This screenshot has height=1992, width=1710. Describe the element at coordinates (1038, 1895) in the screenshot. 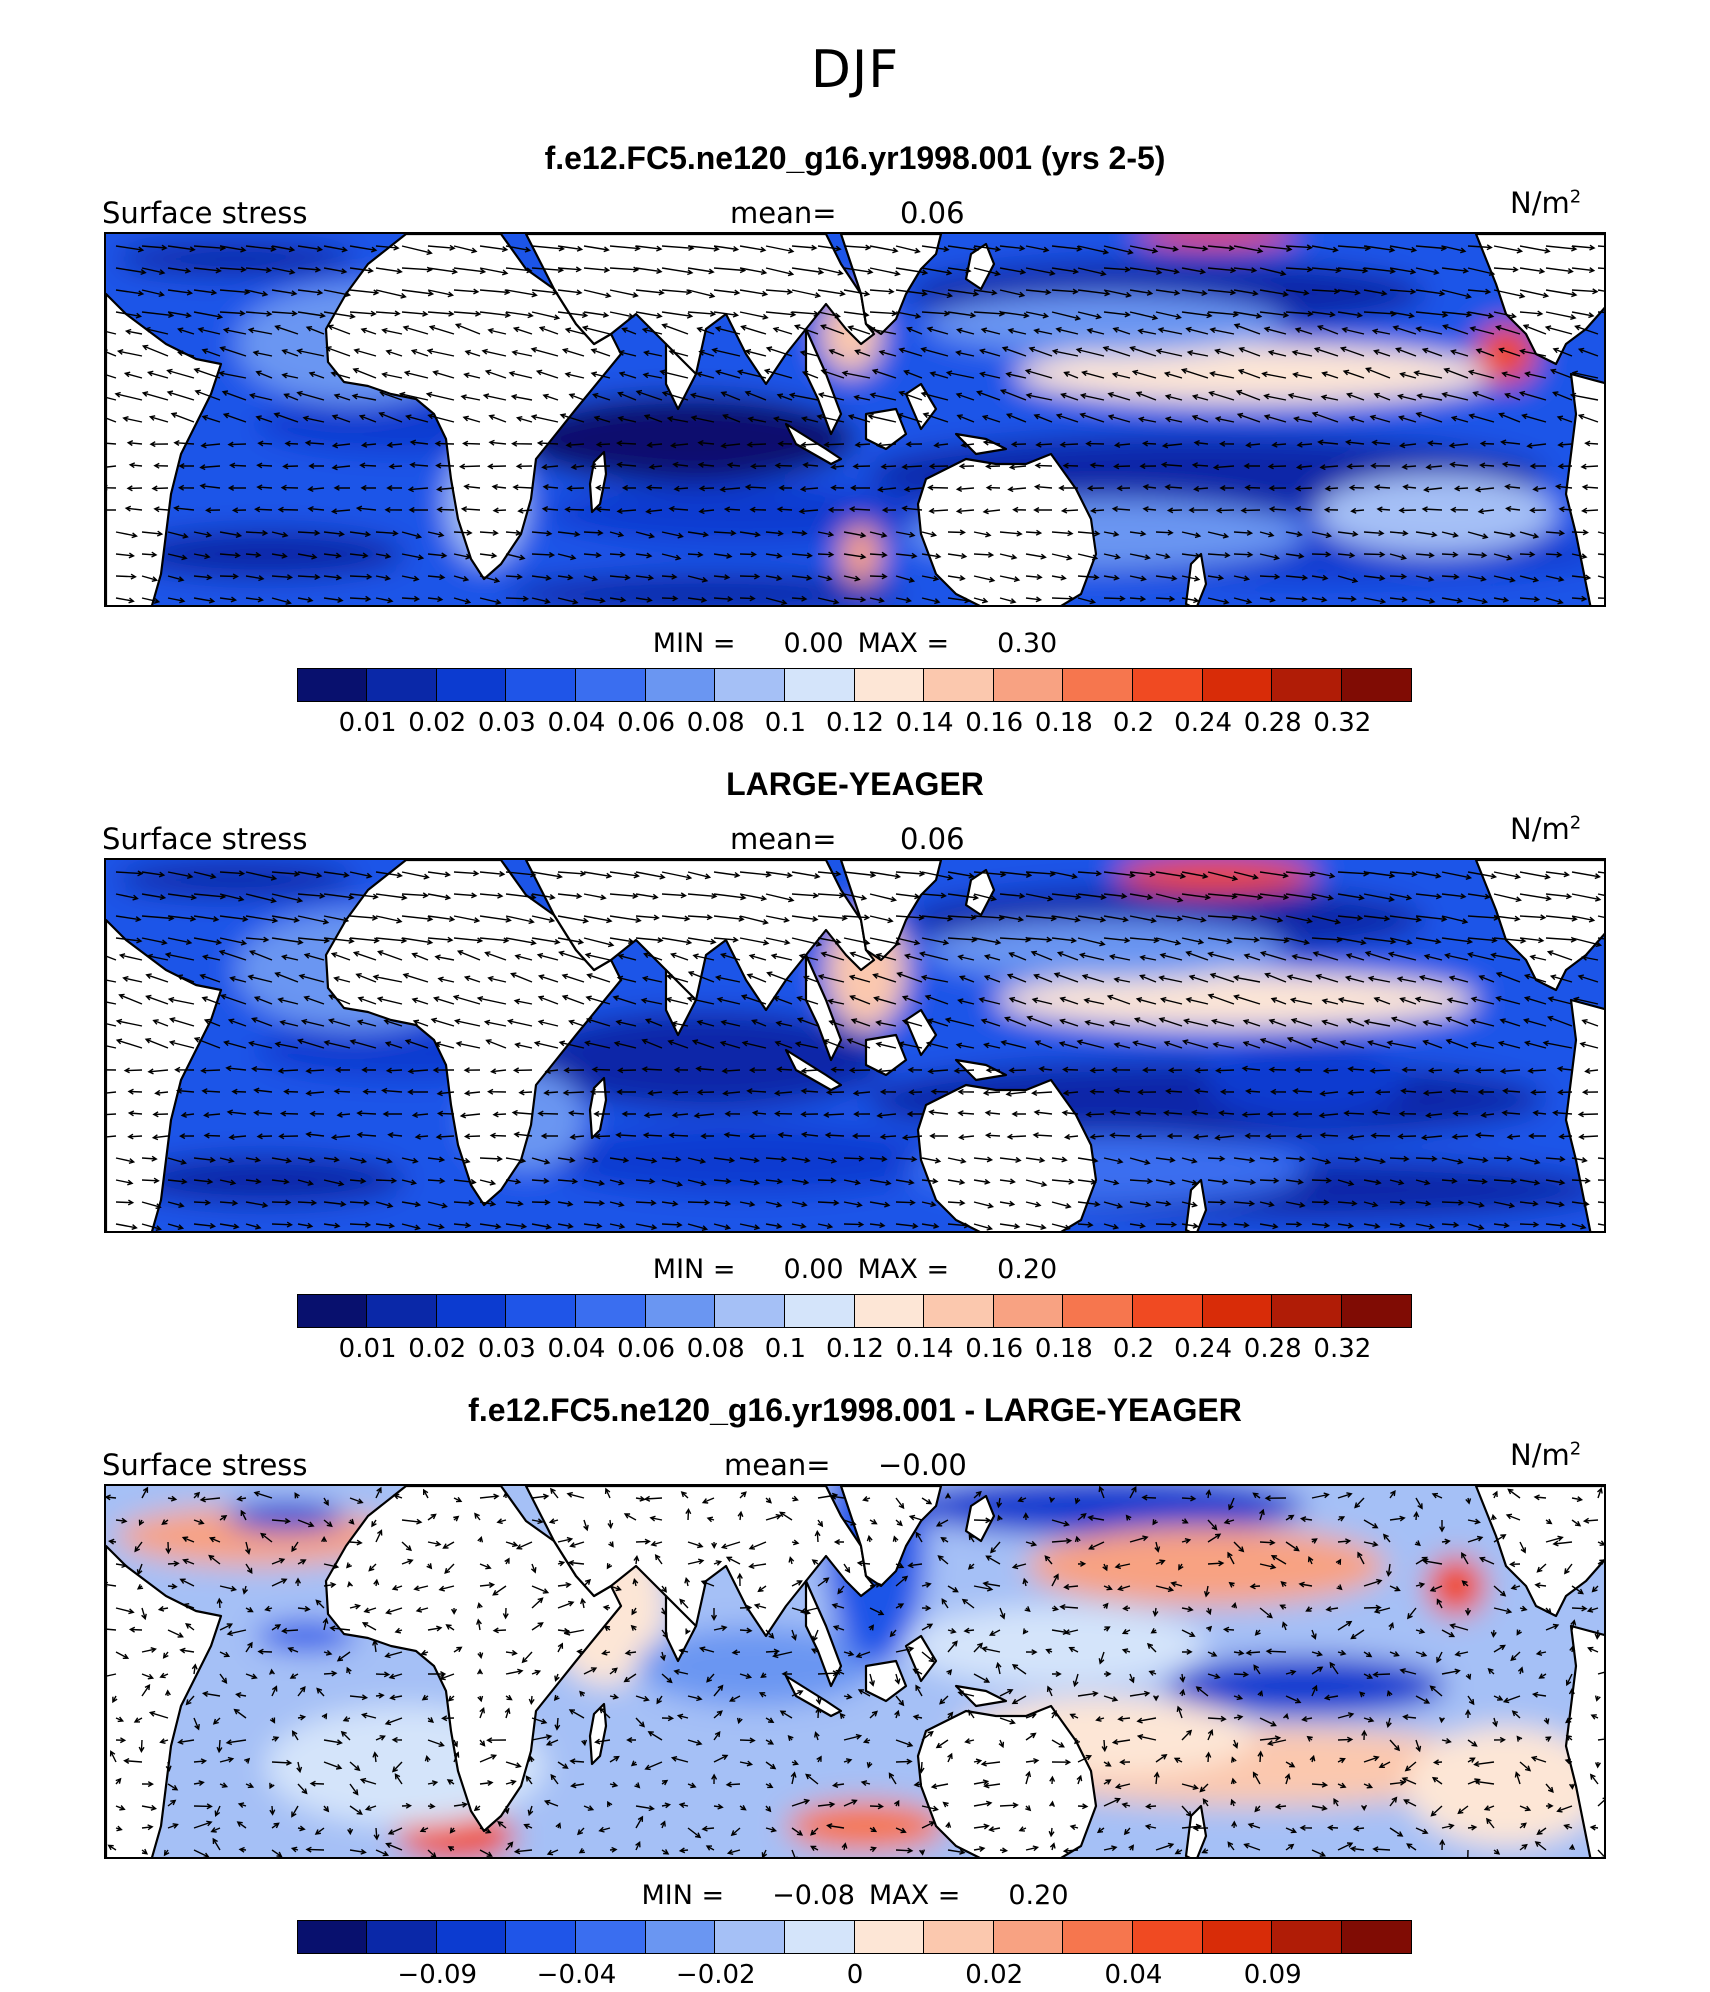

I see `max-value: 0.20` at that location.